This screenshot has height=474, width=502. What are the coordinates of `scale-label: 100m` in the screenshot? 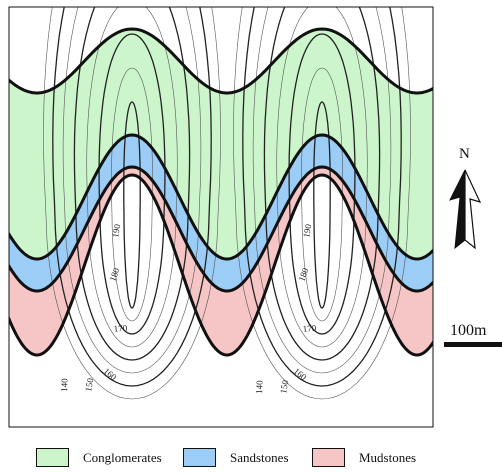 It's located at (468, 330).